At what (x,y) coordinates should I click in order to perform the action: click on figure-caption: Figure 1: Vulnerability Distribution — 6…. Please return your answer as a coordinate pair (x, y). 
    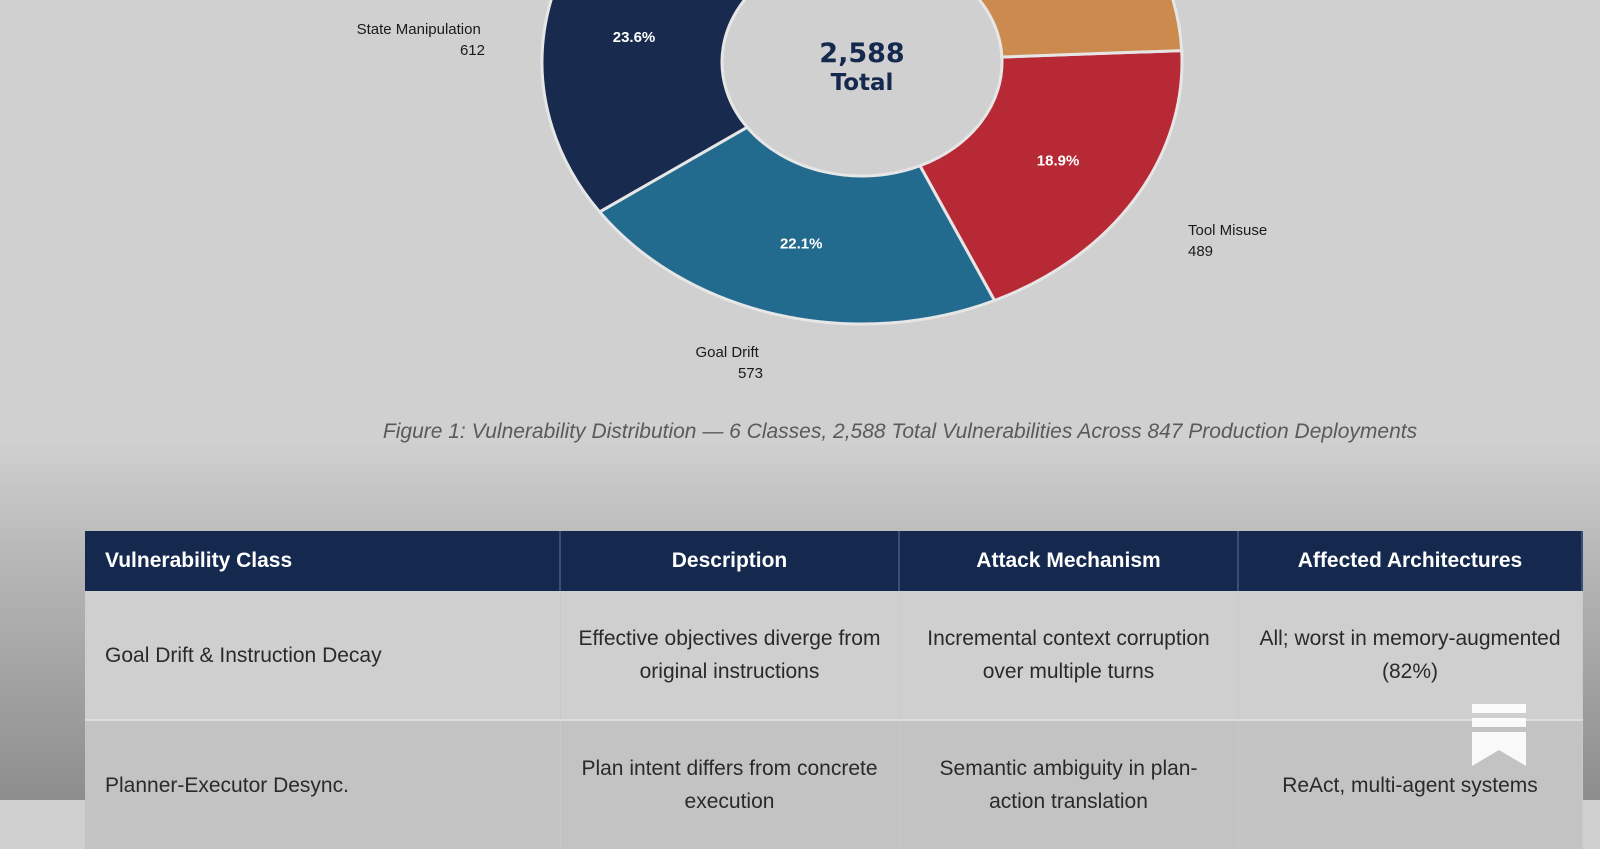
    Looking at the image, I should click on (900, 431).